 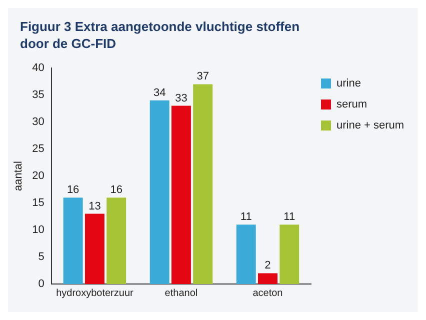 What do you see at coordinates (94, 206) in the screenshot?
I see `data-label: 13` at bounding box center [94, 206].